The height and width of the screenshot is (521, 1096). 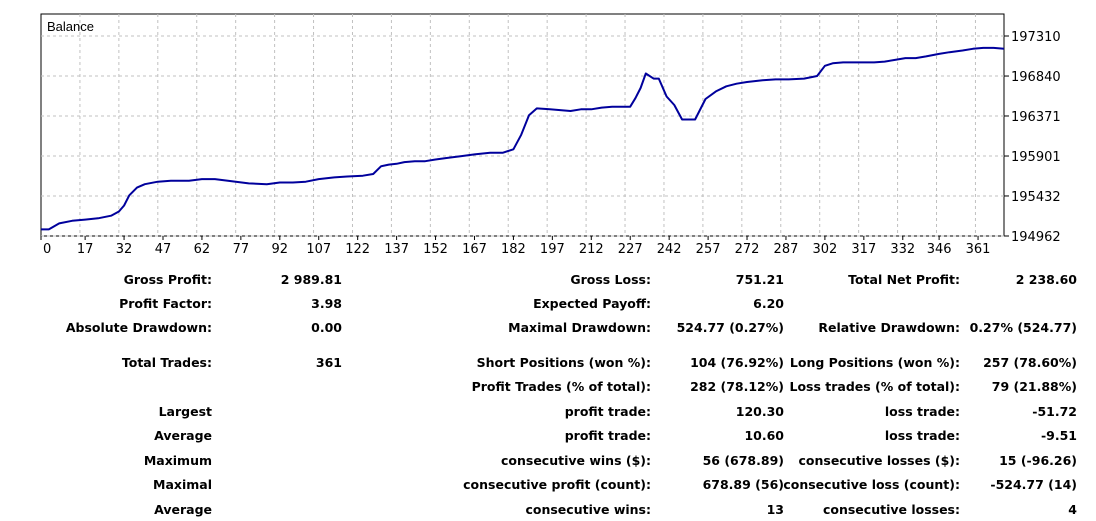 I want to click on stat-value: 120.30, so click(x=759, y=411).